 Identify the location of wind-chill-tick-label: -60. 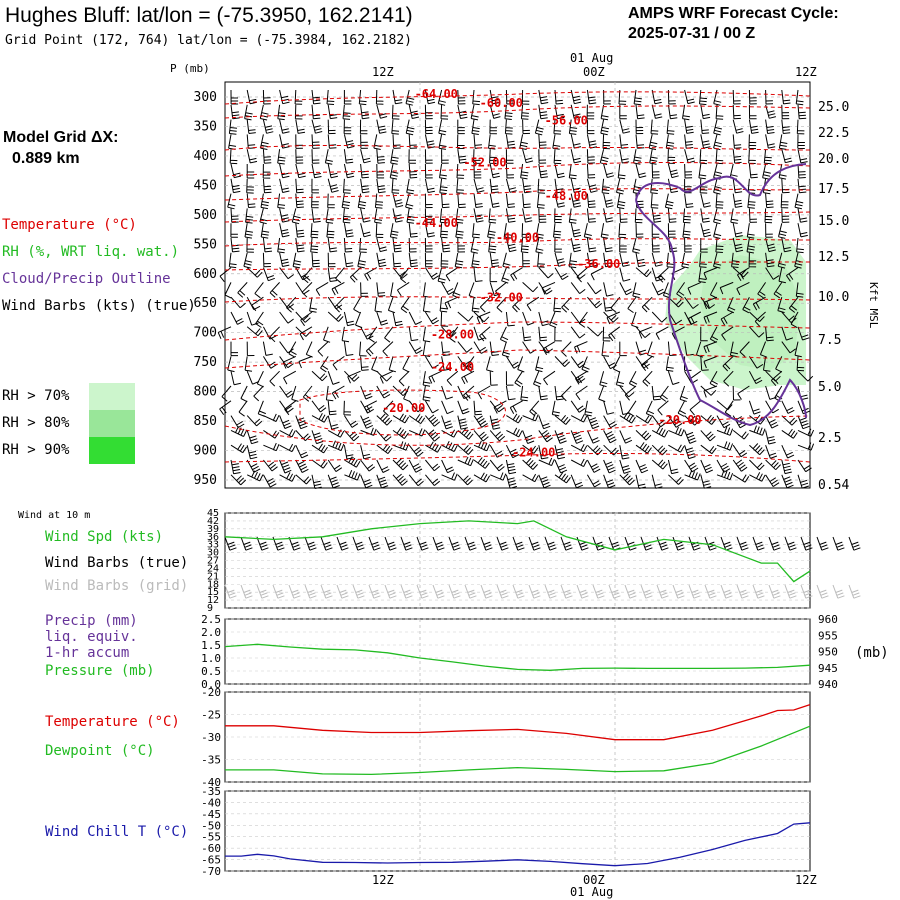
(211, 848).